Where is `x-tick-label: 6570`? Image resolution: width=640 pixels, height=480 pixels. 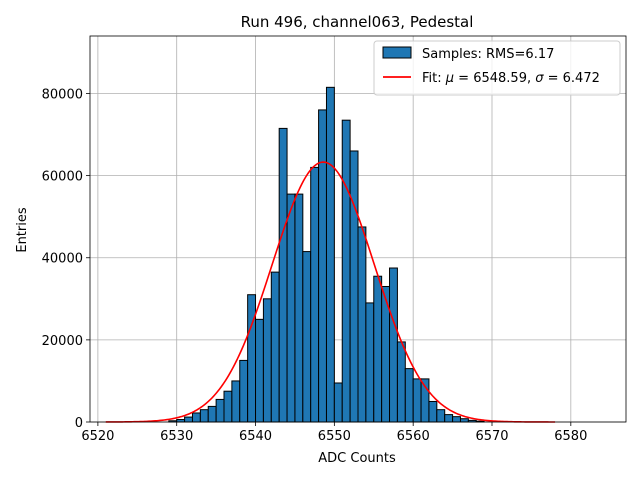 x-tick-label: 6570 is located at coordinates (491, 436).